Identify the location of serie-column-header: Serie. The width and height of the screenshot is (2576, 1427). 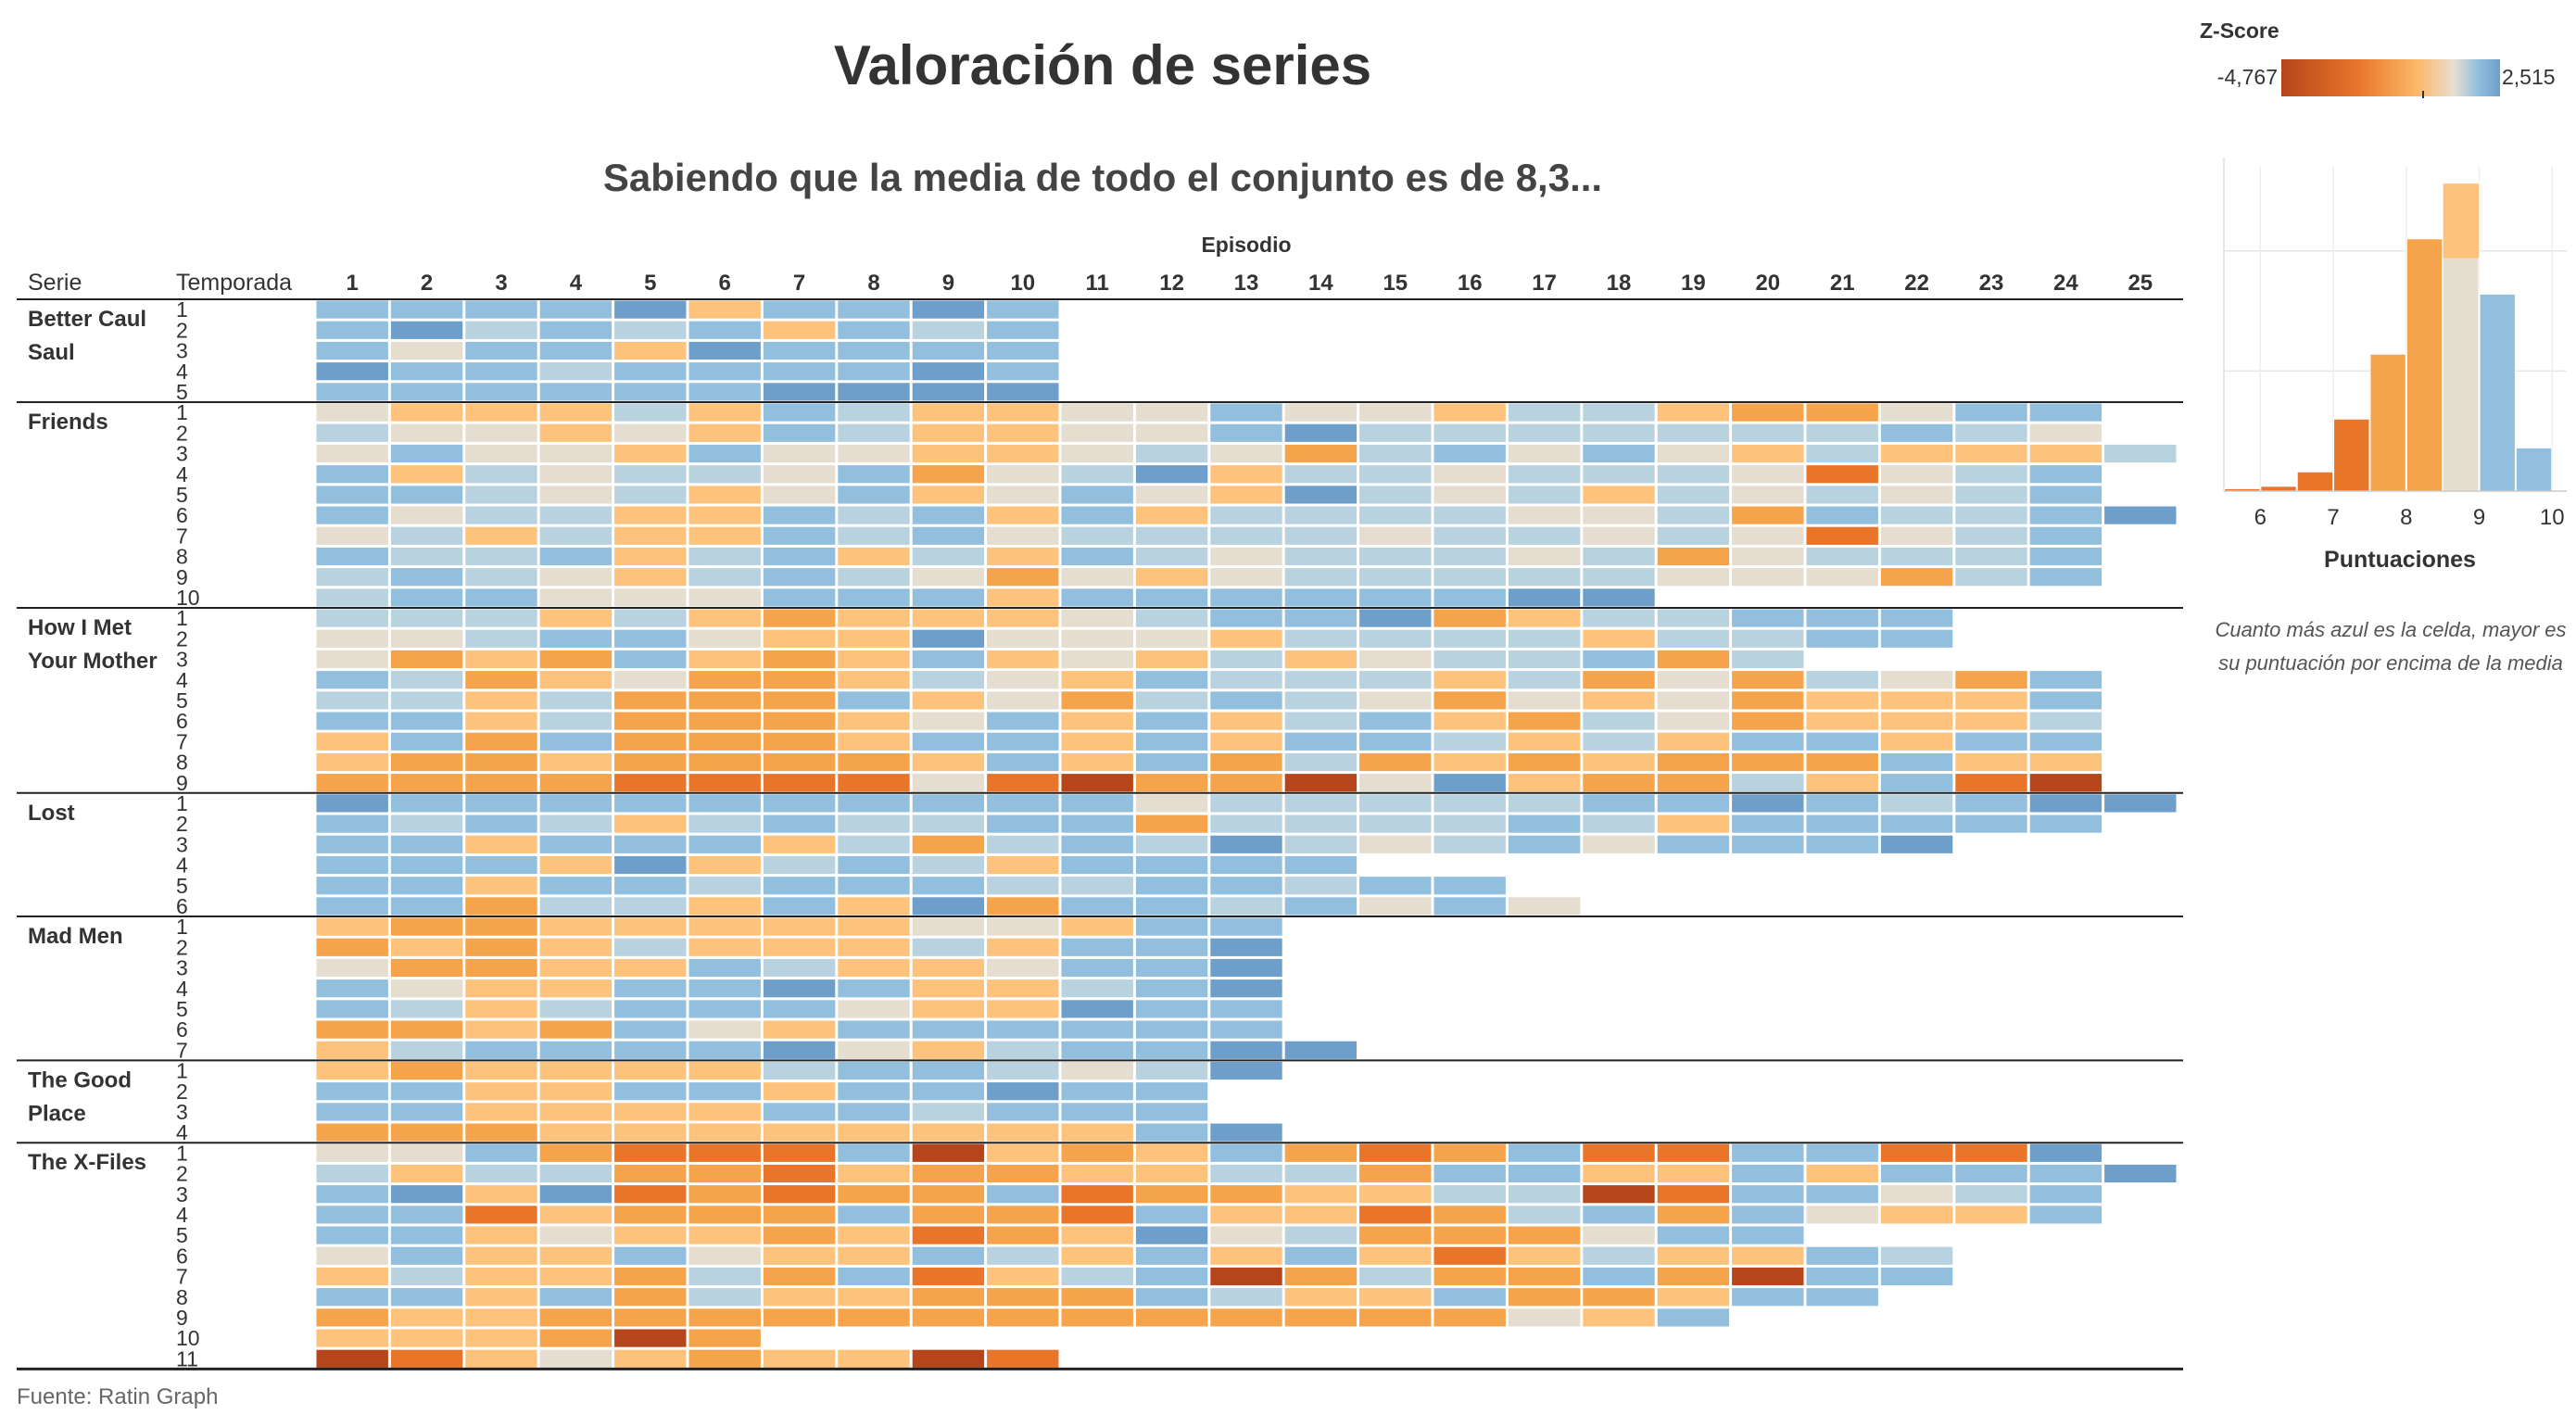
(55, 283).